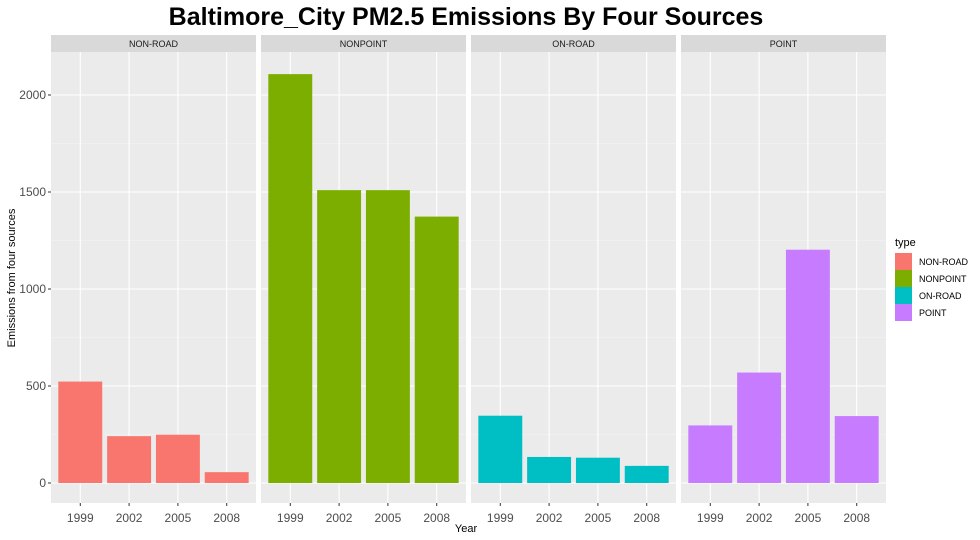 The height and width of the screenshot is (540, 980). Describe the element at coordinates (759, 427) in the screenshot. I see `bar-point-2002` at that location.